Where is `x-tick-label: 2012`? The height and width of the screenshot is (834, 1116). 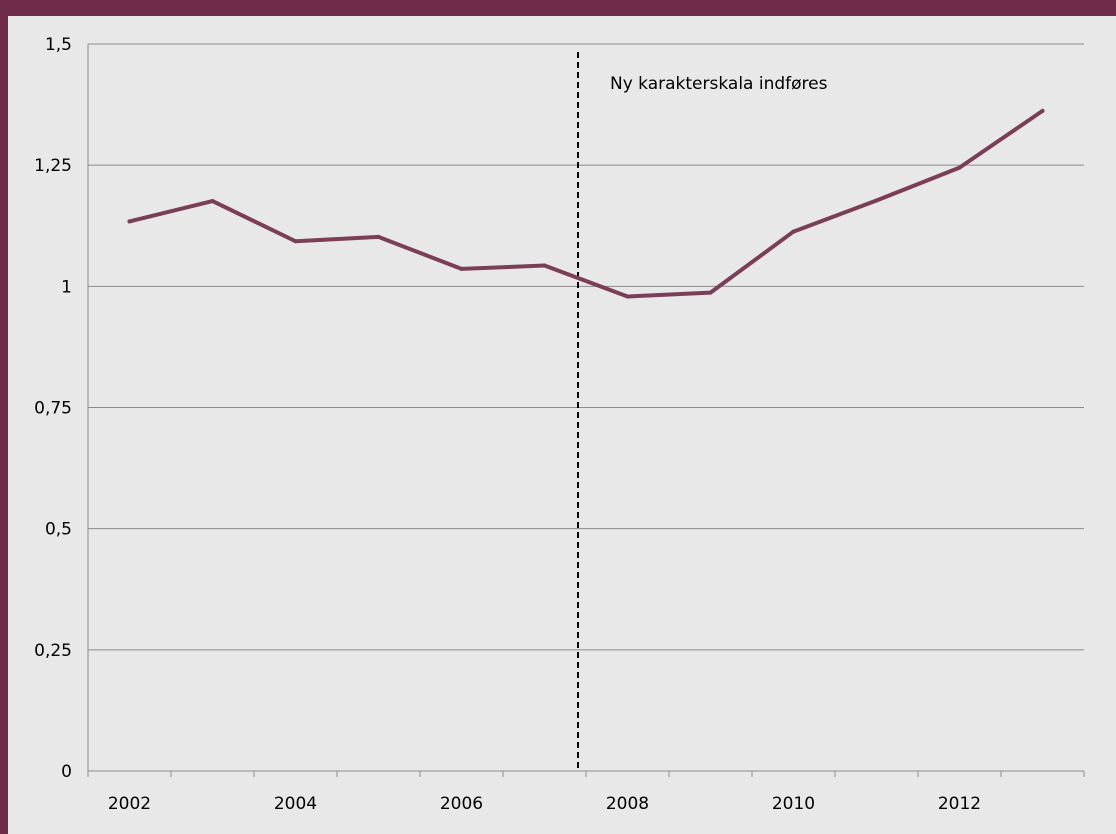
x-tick-label: 2012 is located at coordinates (959, 804).